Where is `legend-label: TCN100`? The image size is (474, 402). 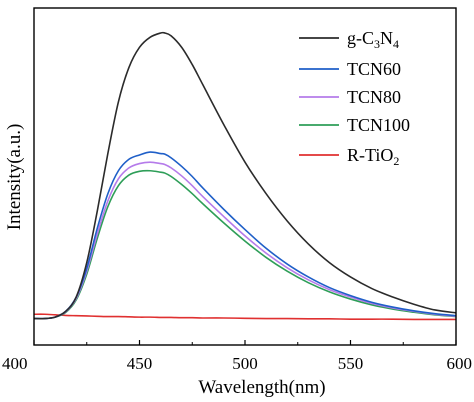
legend-label: TCN100 is located at coordinates (378, 125).